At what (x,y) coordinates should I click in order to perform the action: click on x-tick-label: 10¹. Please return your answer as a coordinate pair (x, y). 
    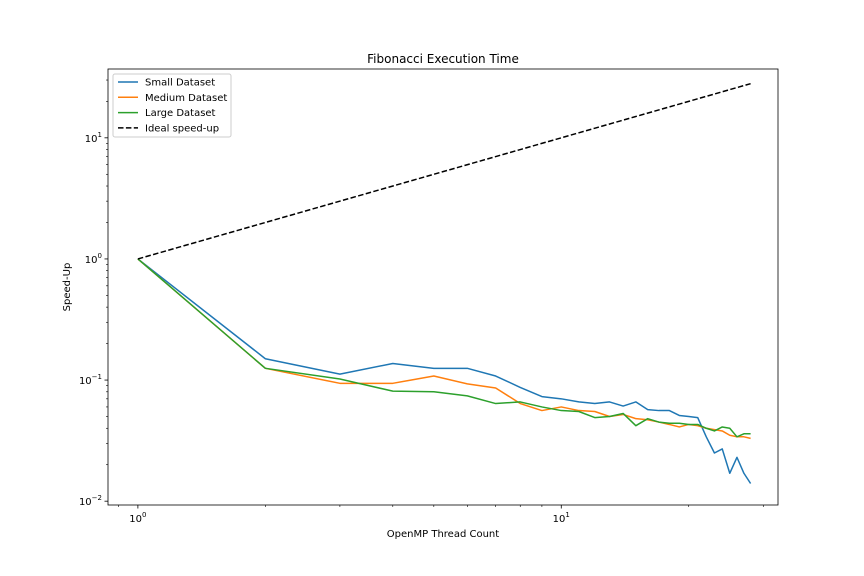
    Looking at the image, I should click on (561, 518).